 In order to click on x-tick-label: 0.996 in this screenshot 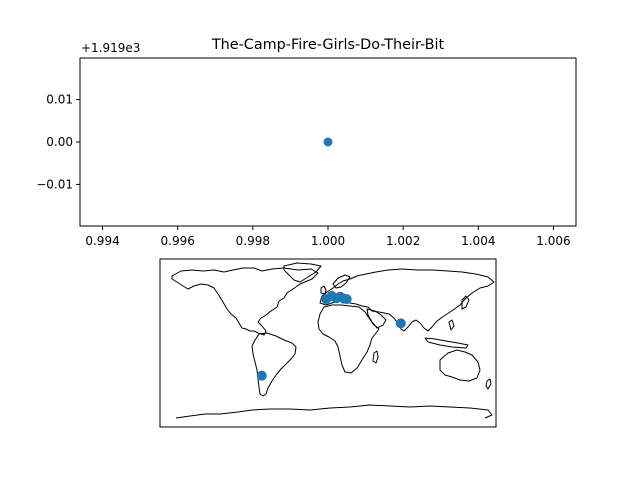, I will do `click(178, 241)`.